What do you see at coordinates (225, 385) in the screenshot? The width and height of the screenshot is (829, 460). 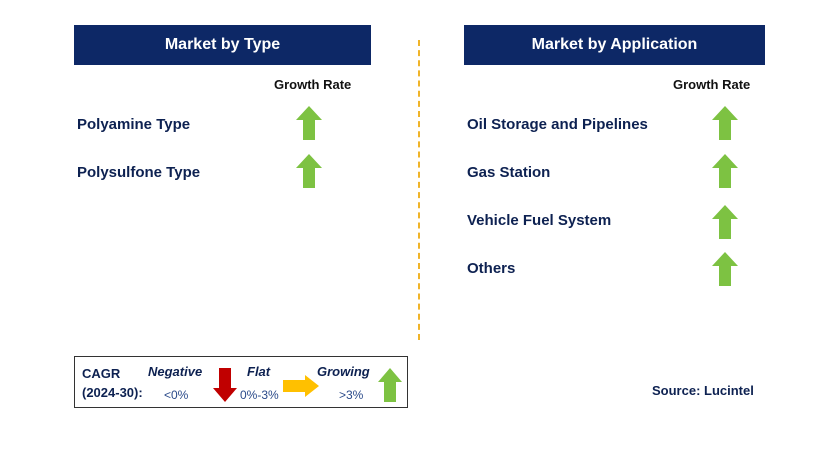 I see `down-arrow-icon` at bounding box center [225, 385].